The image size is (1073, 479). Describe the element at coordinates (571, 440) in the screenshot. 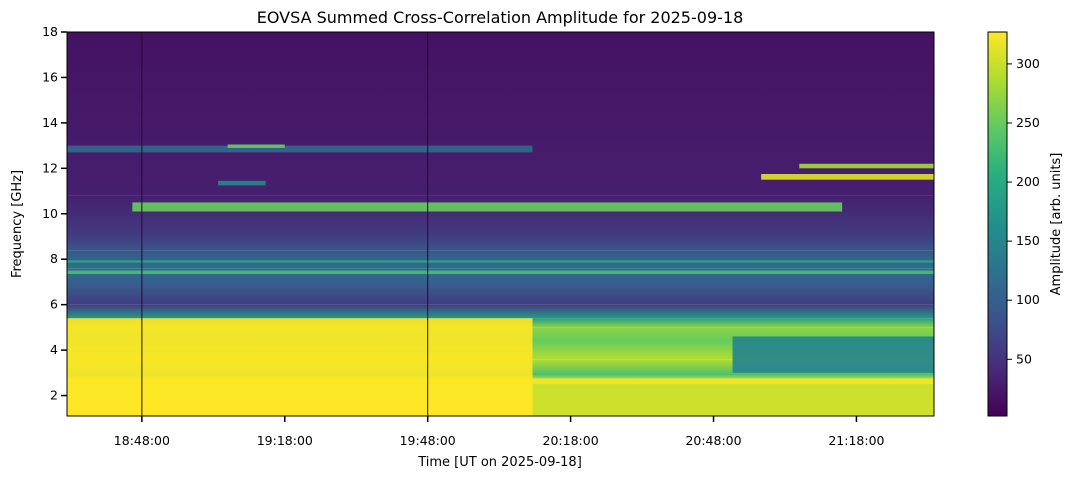

I see `x-tick-label: 20:18:00` at that location.